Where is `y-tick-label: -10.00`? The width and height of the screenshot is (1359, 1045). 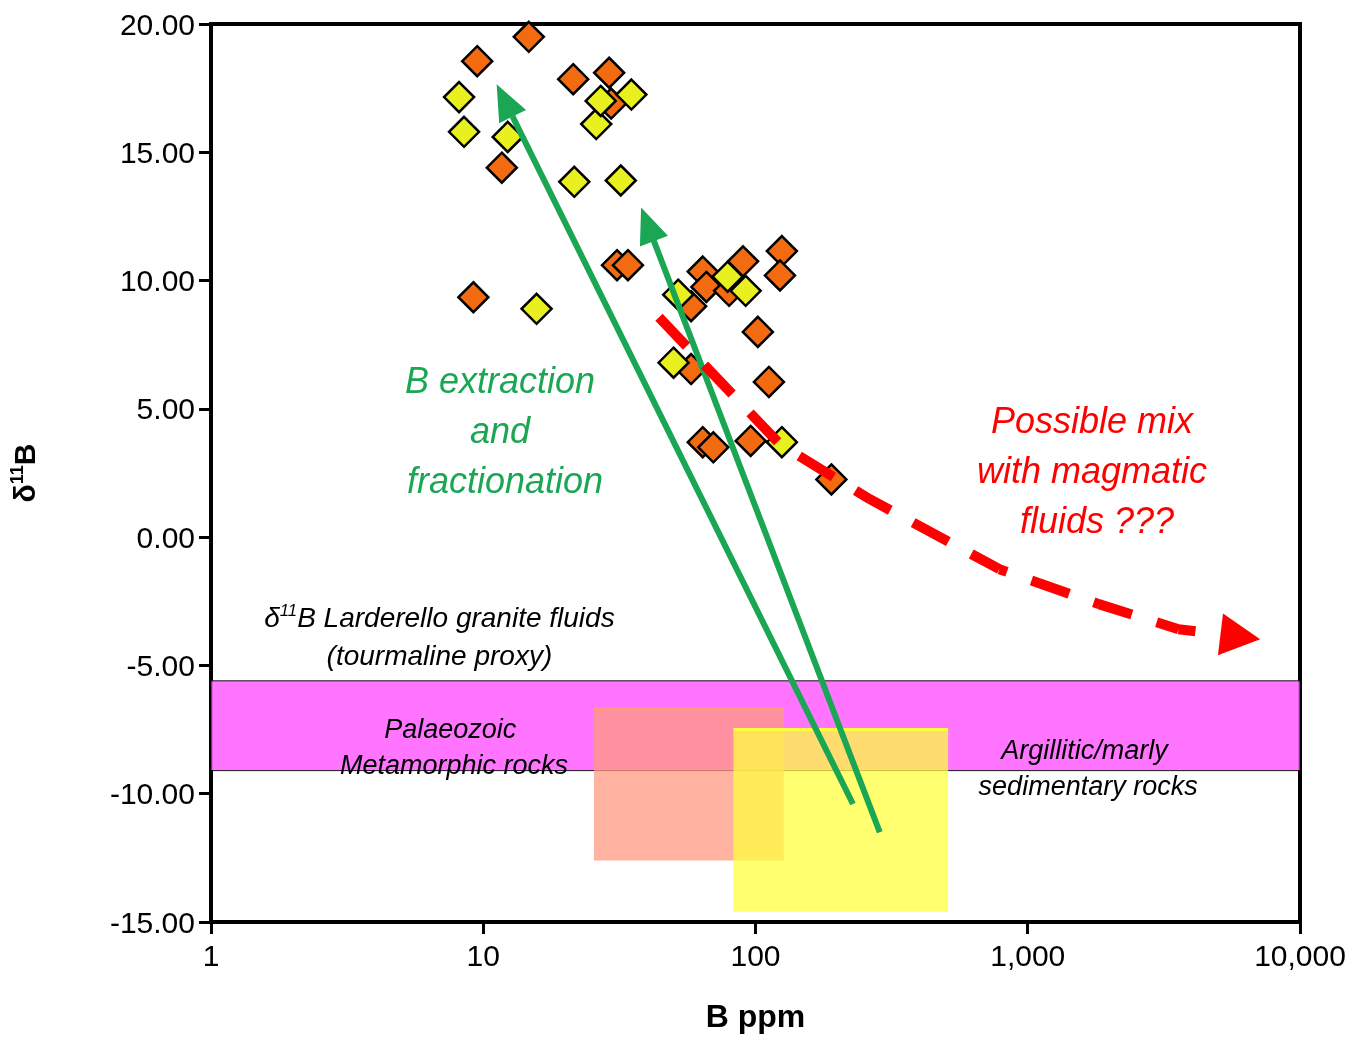
y-tick-label: -10.00 is located at coordinates (152, 794).